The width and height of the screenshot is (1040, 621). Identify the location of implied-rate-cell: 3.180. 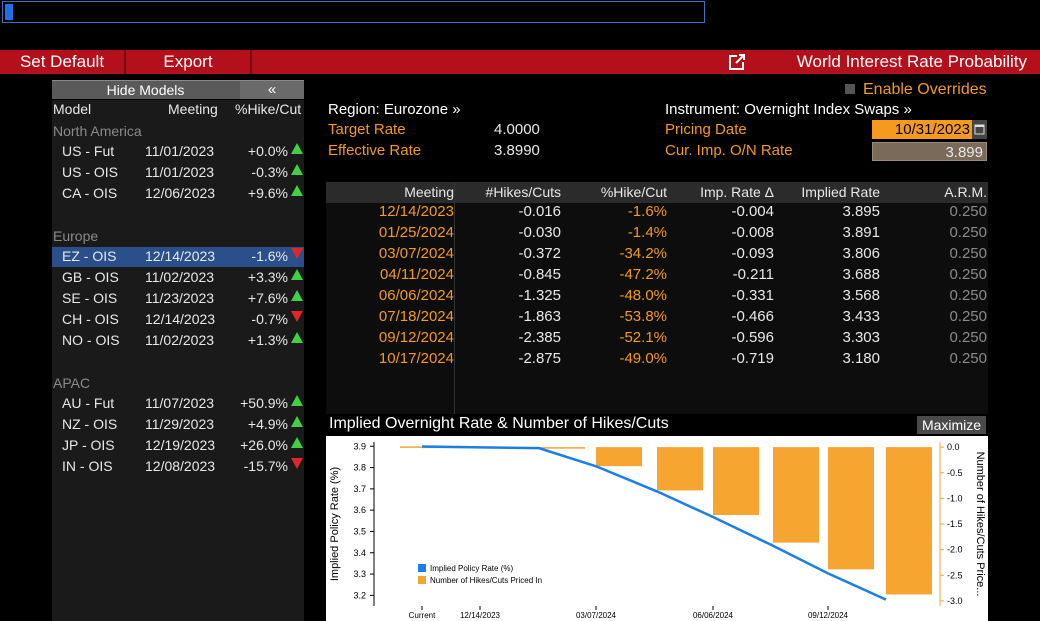
(861, 358).